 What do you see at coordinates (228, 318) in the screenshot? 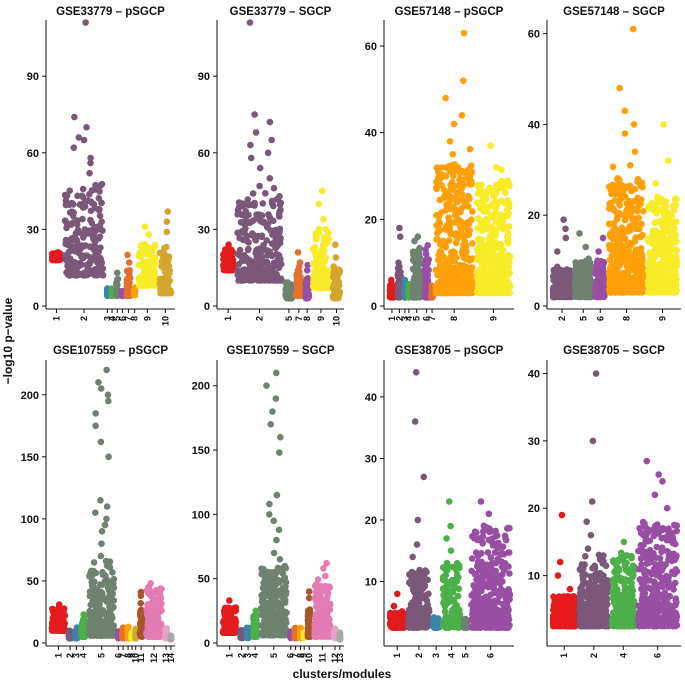
I see `x-tick-label: 1` at bounding box center [228, 318].